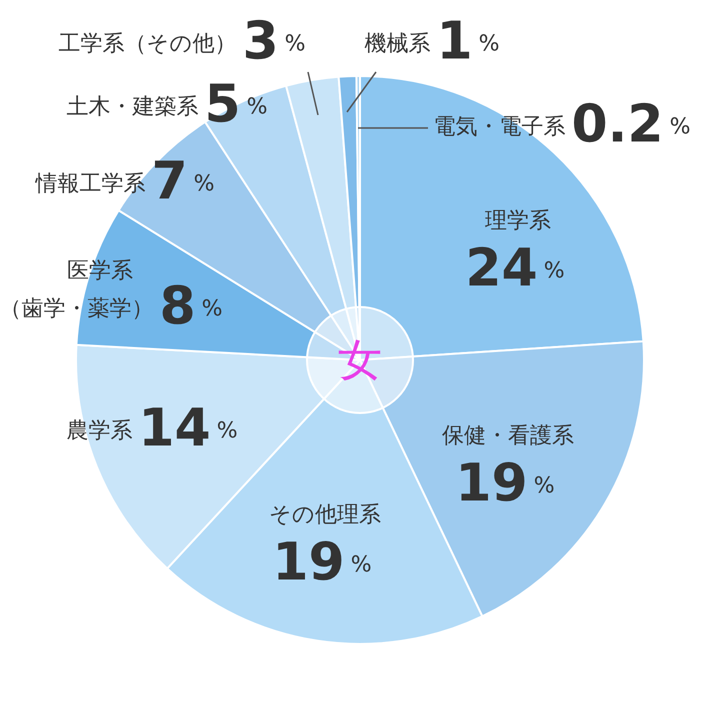 The image size is (720, 720). Describe the element at coordinates (397, 44) in the screenshot. I see `slice-label: 機械系` at that location.